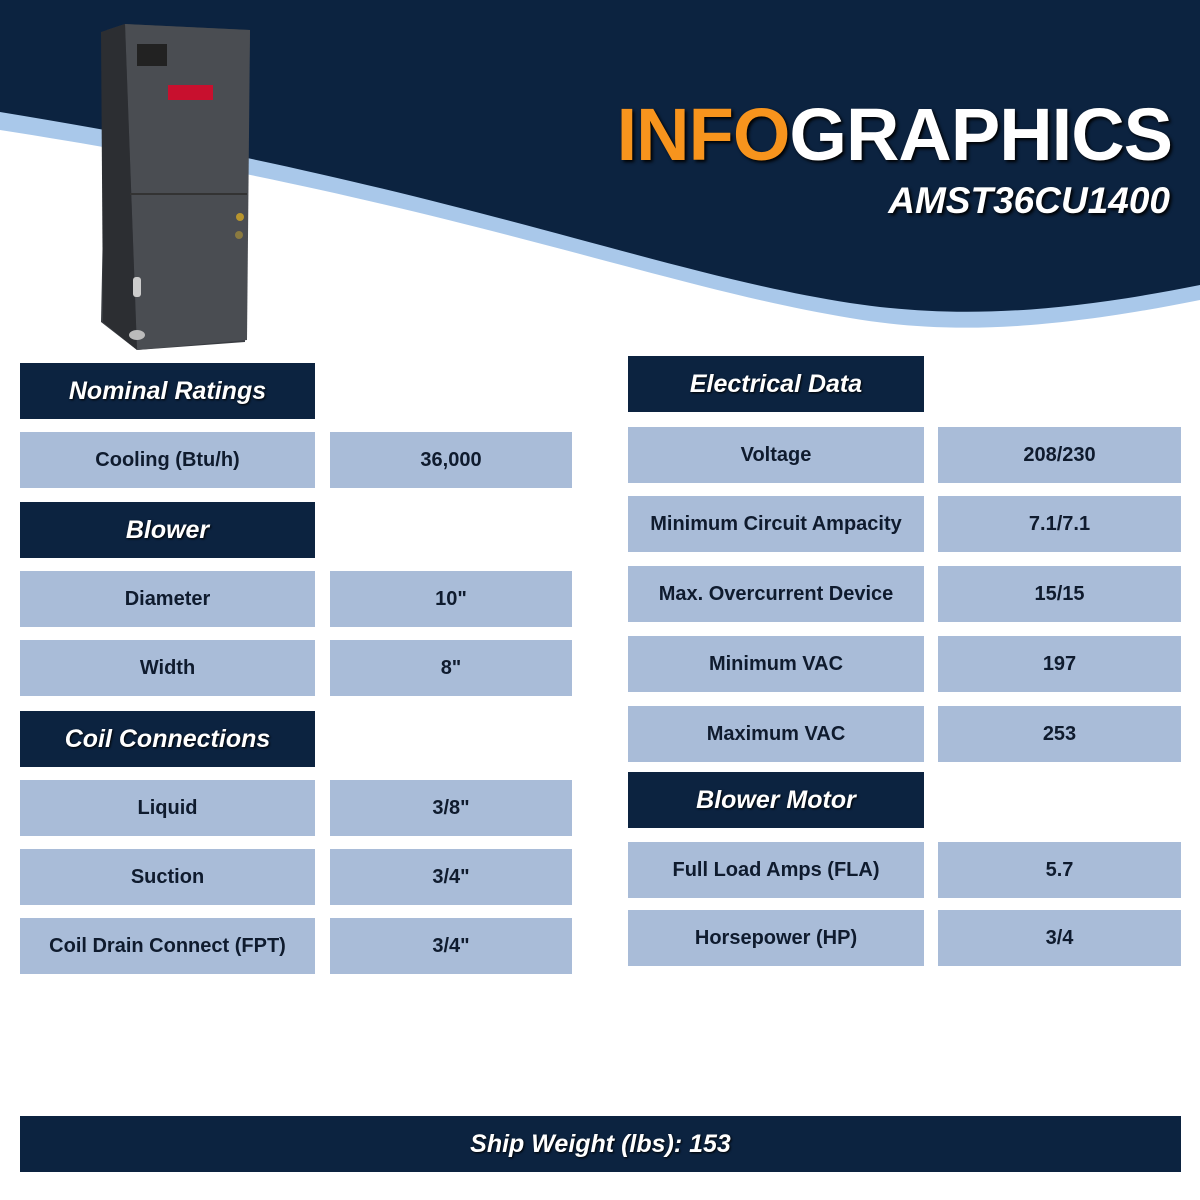  I want to click on spec-value: 10", so click(451, 599).